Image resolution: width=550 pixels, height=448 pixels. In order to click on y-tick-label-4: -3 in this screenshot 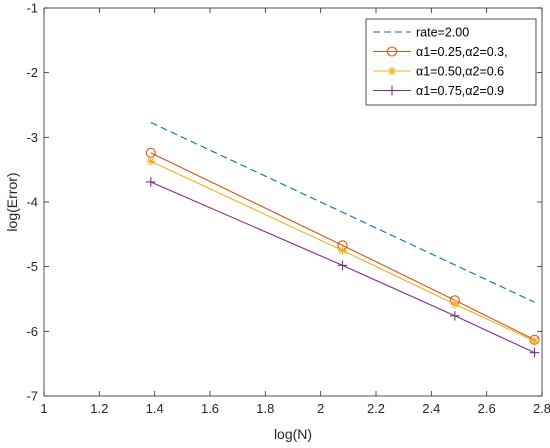, I will do `click(32, 137)`.